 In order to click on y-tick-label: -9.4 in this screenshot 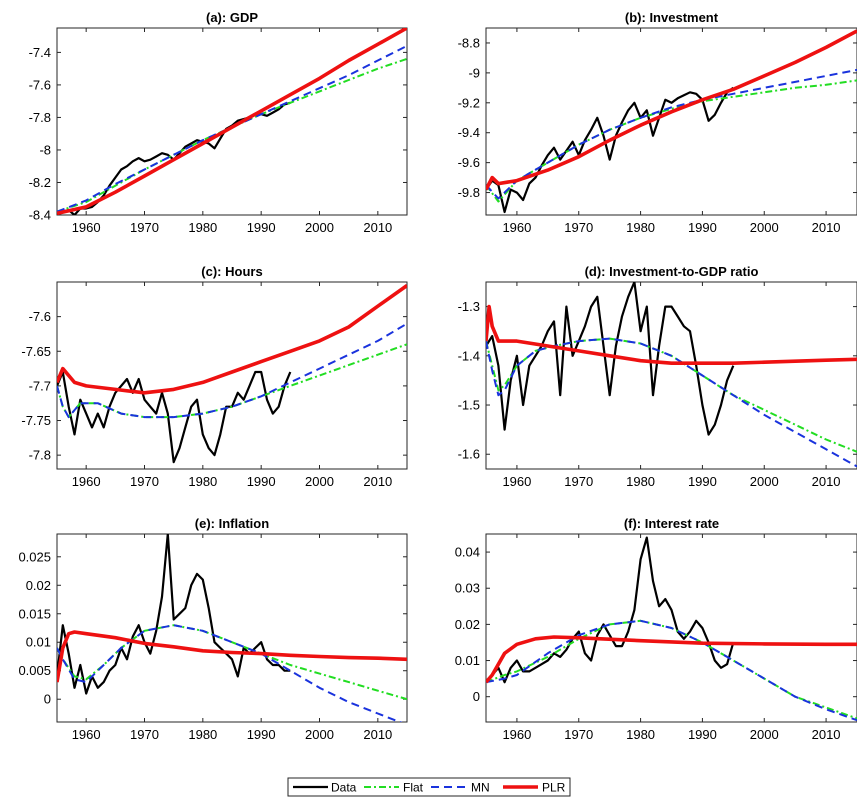, I will do `click(469, 132)`.